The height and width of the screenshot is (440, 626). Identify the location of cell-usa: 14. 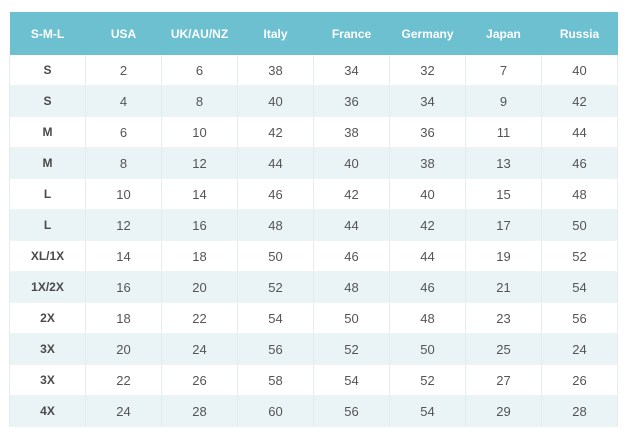
(123, 256).